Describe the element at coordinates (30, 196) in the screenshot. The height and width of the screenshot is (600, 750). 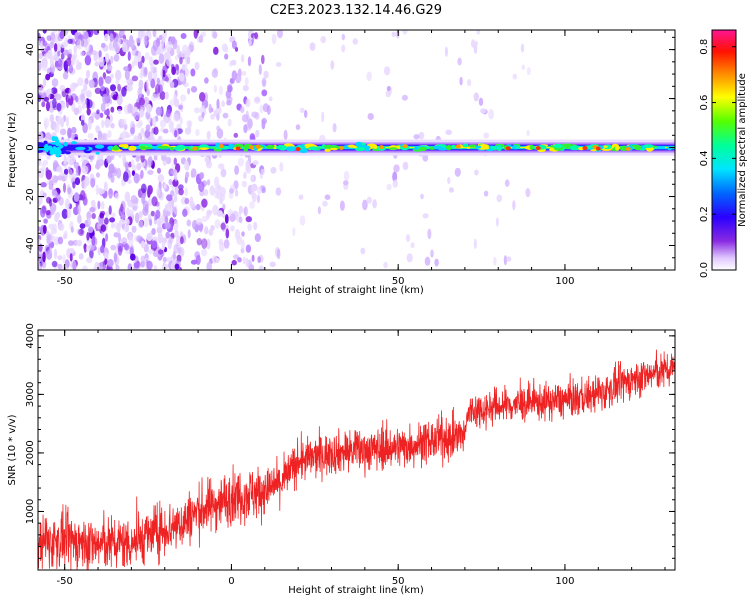
I see `y-tick-label: -20` at that location.